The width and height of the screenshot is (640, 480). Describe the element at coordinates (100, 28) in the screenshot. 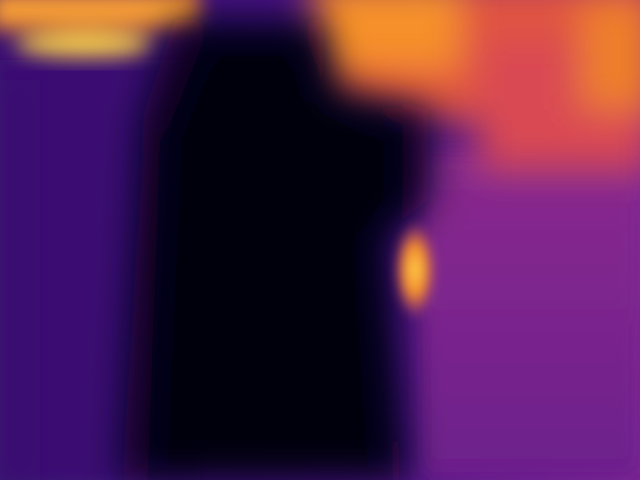

I see `upper-left-bright-area` at that location.